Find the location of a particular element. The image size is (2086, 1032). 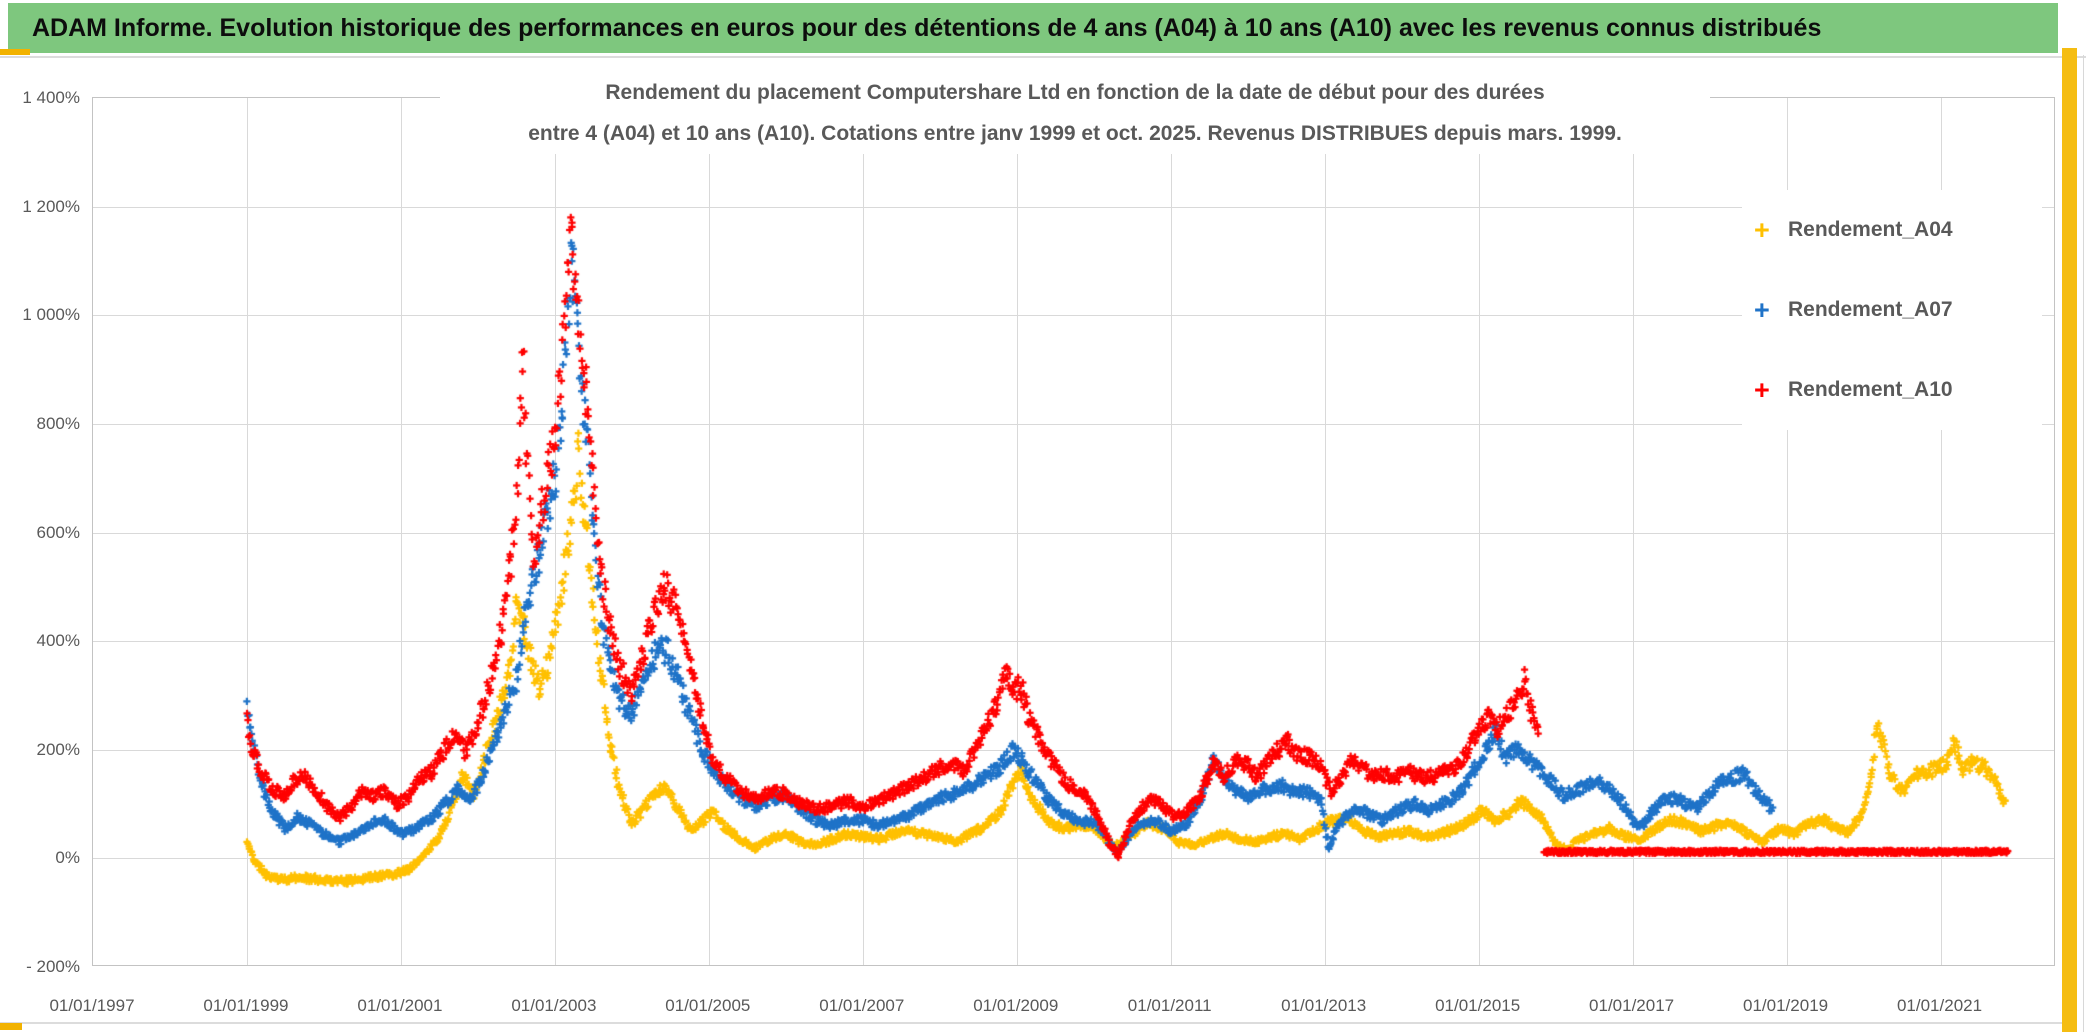

x-tick-label: 01/01/2021 is located at coordinates (1939, 1005).